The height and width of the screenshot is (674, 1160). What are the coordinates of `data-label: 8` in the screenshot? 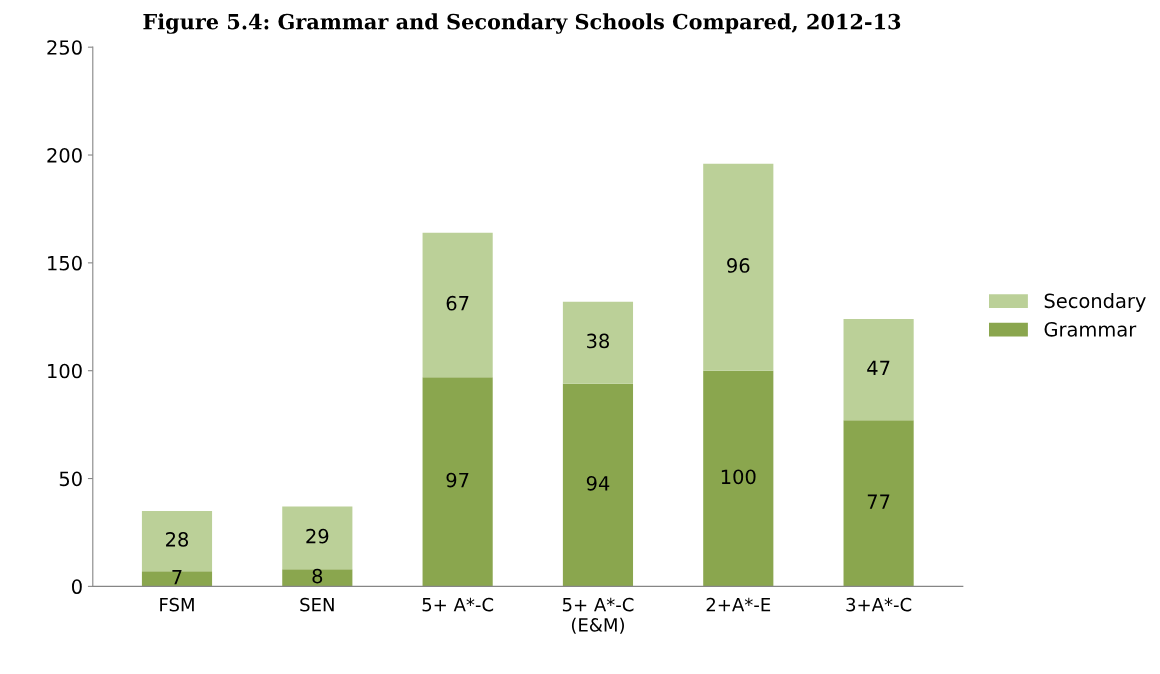 It's located at (317, 576).